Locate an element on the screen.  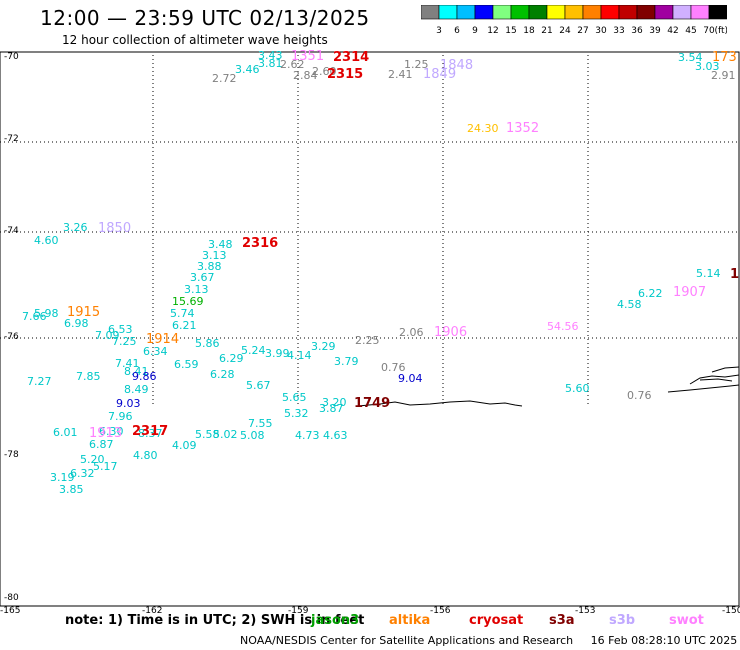
wave-height-label: 3.46 is located at coordinates (247, 69).